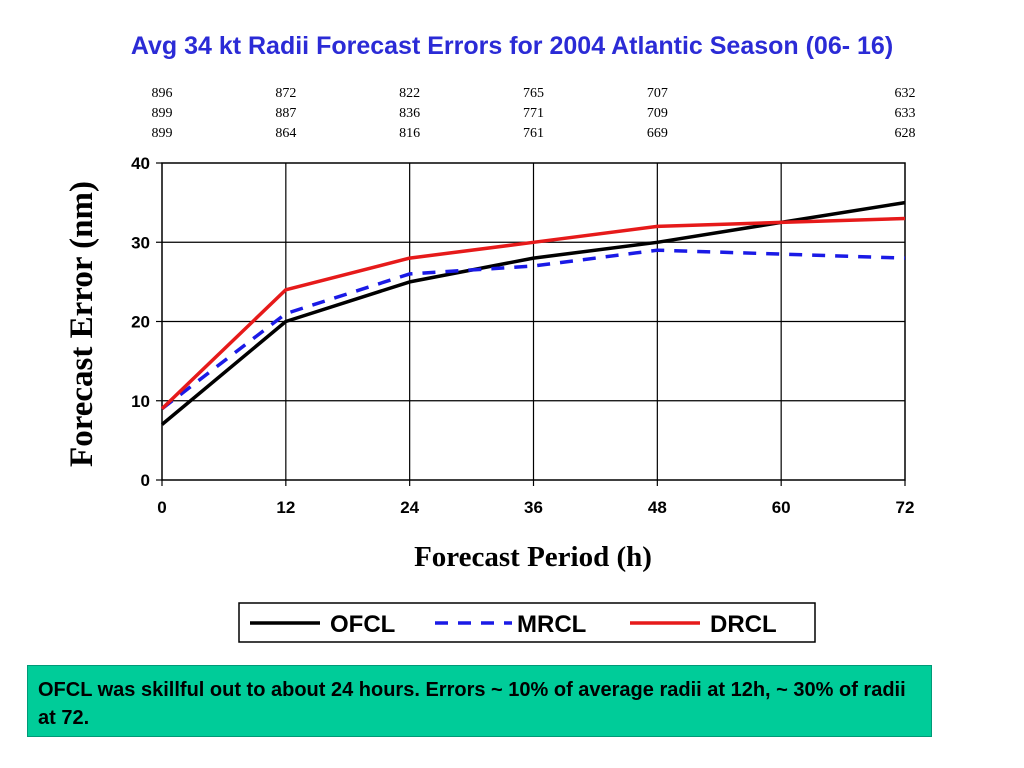 The image size is (1024, 768). Describe the element at coordinates (533, 507) in the screenshot. I see `x-tick-label: 36` at that location.